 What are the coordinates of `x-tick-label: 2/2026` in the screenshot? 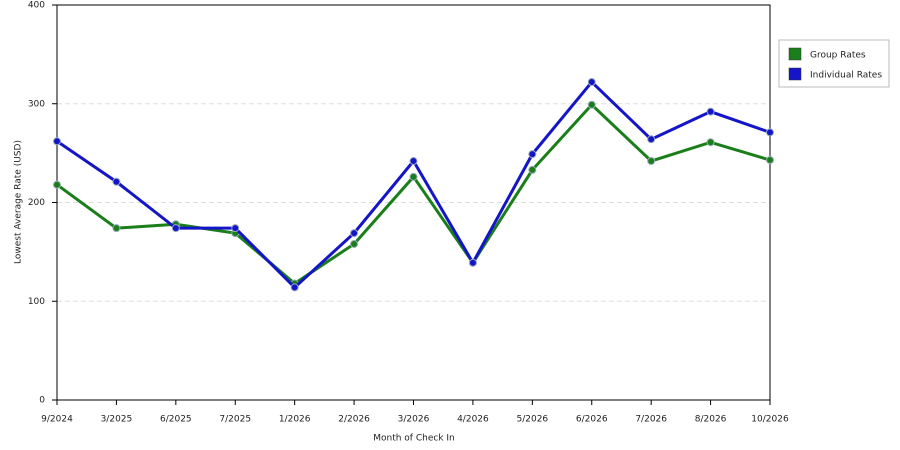 It's located at (354, 420).